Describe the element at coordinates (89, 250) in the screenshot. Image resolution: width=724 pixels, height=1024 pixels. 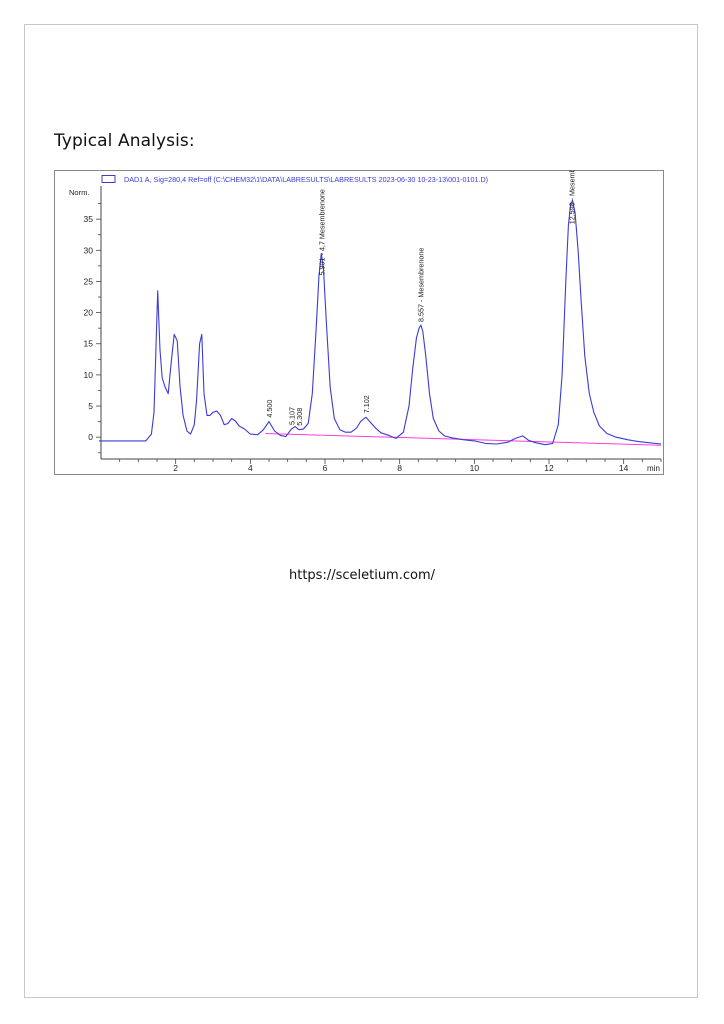
I see `y-tick-label: 30` at that location.